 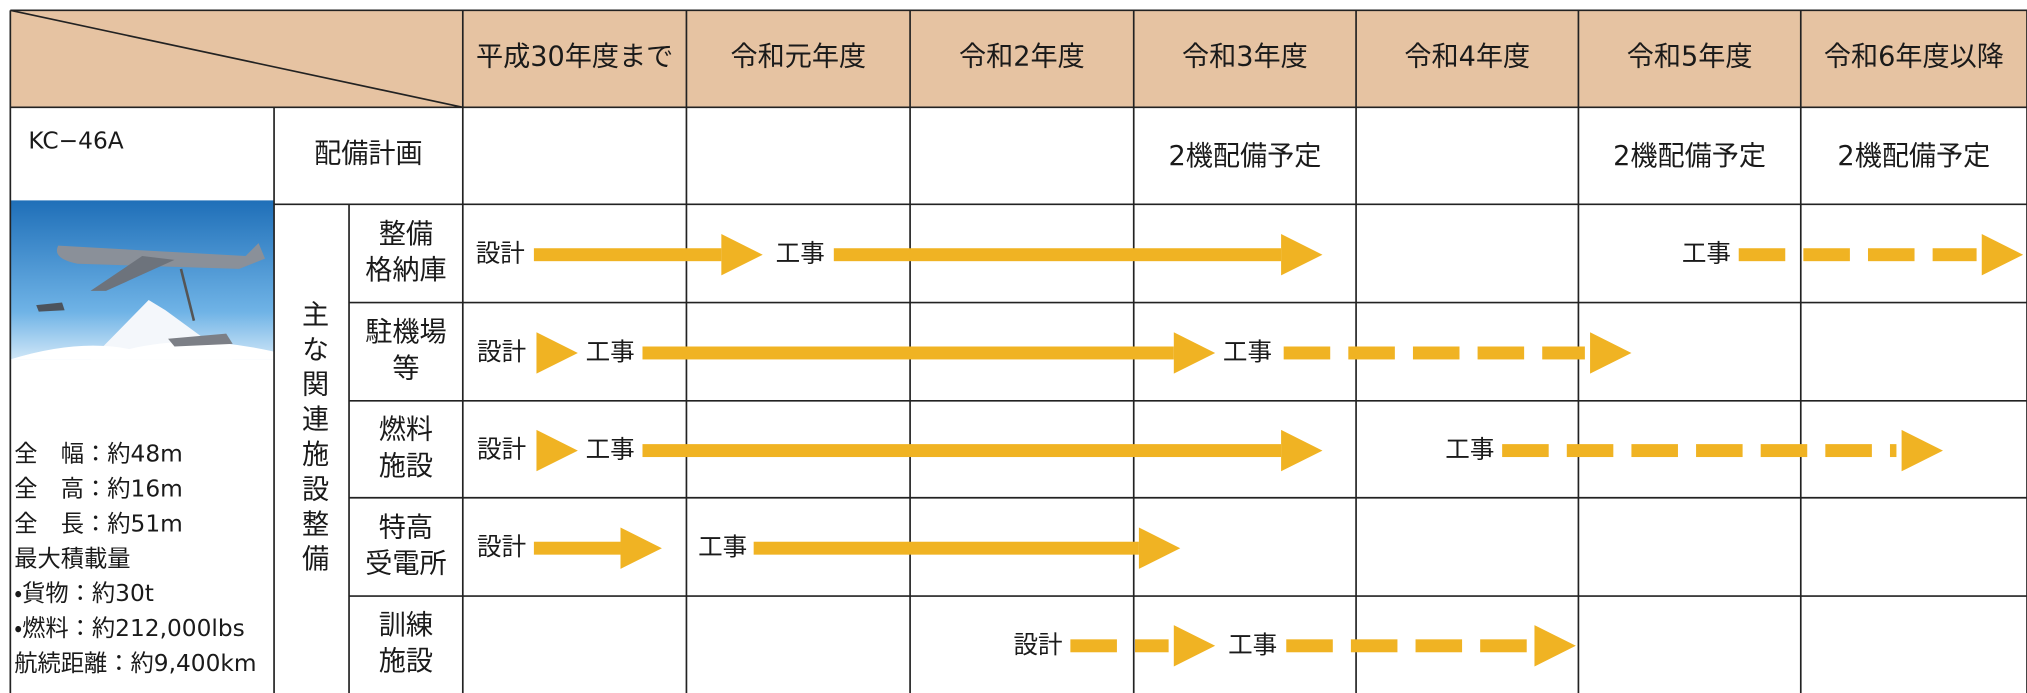 I want to click on aircraft-spec: 全 幅：約48m, so click(x=98, y=454).